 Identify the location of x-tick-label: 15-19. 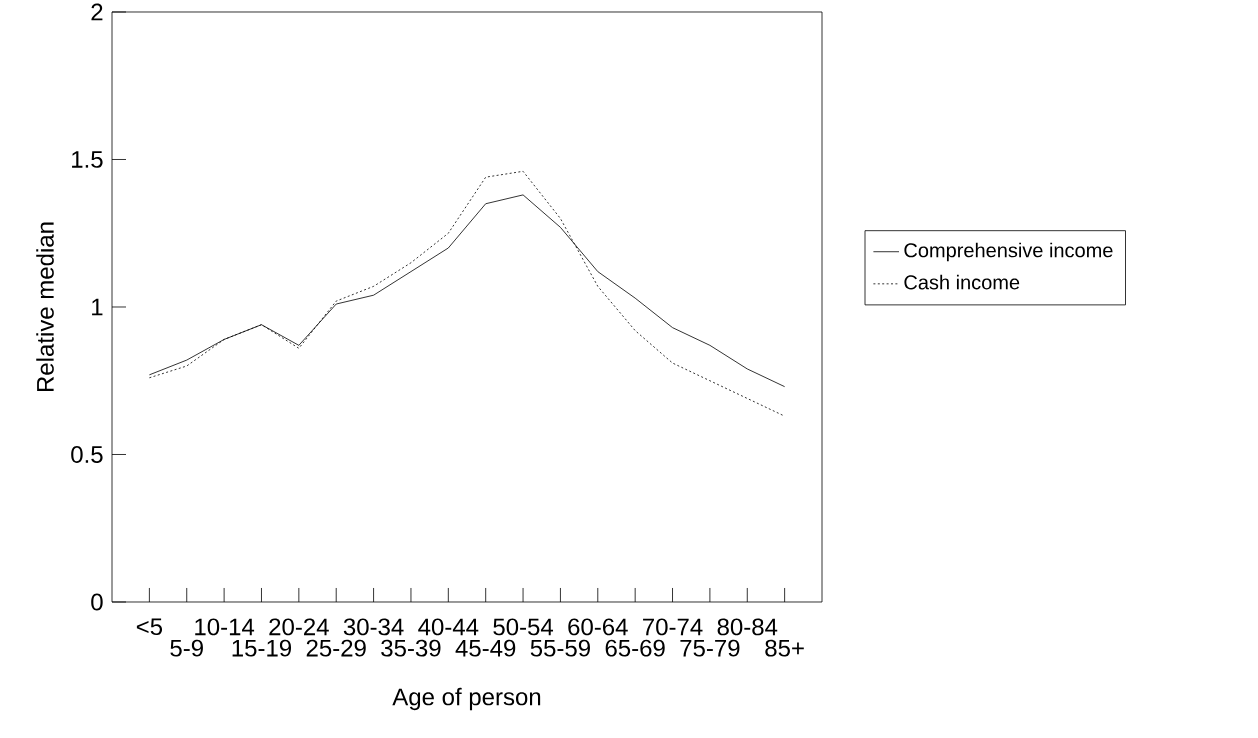
(262, 648).